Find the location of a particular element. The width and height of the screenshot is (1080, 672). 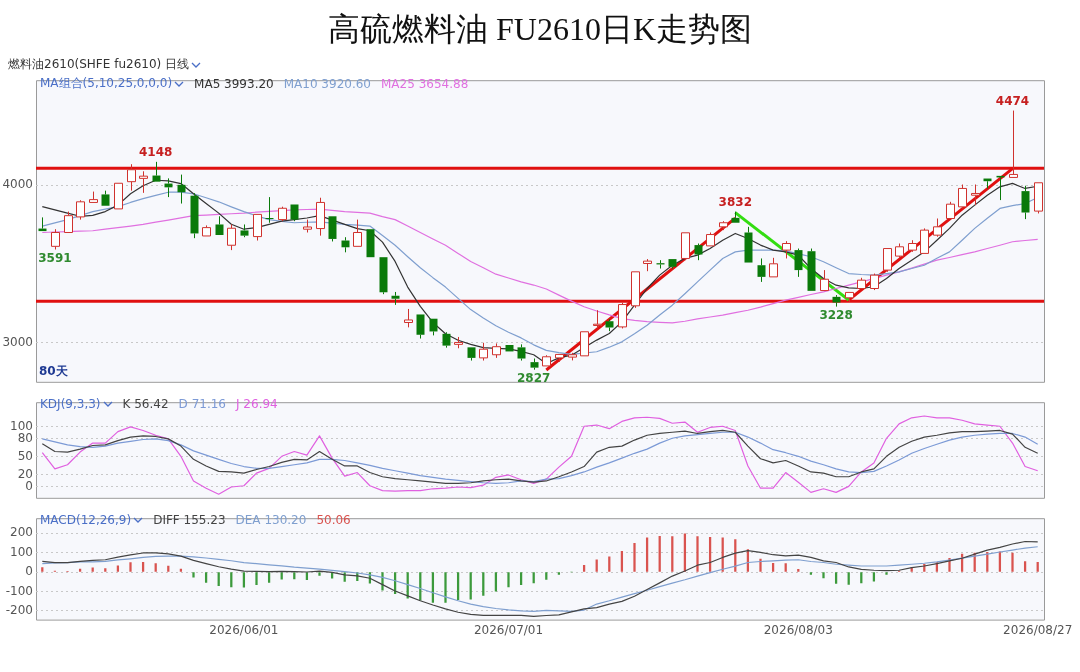

y-tick-label: 200 is located at coordinates (21, 532).